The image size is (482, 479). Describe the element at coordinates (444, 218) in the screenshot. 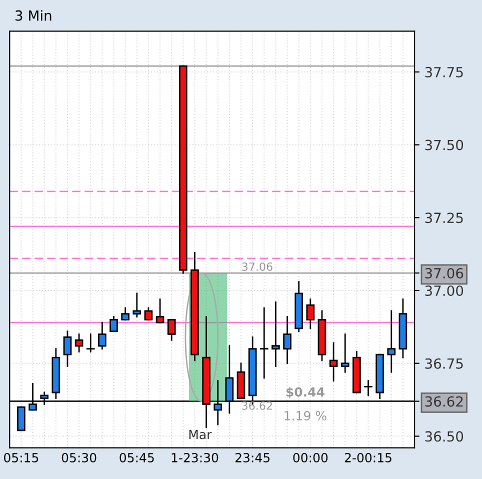

I see `y-tick-label: 37.25` at that location.